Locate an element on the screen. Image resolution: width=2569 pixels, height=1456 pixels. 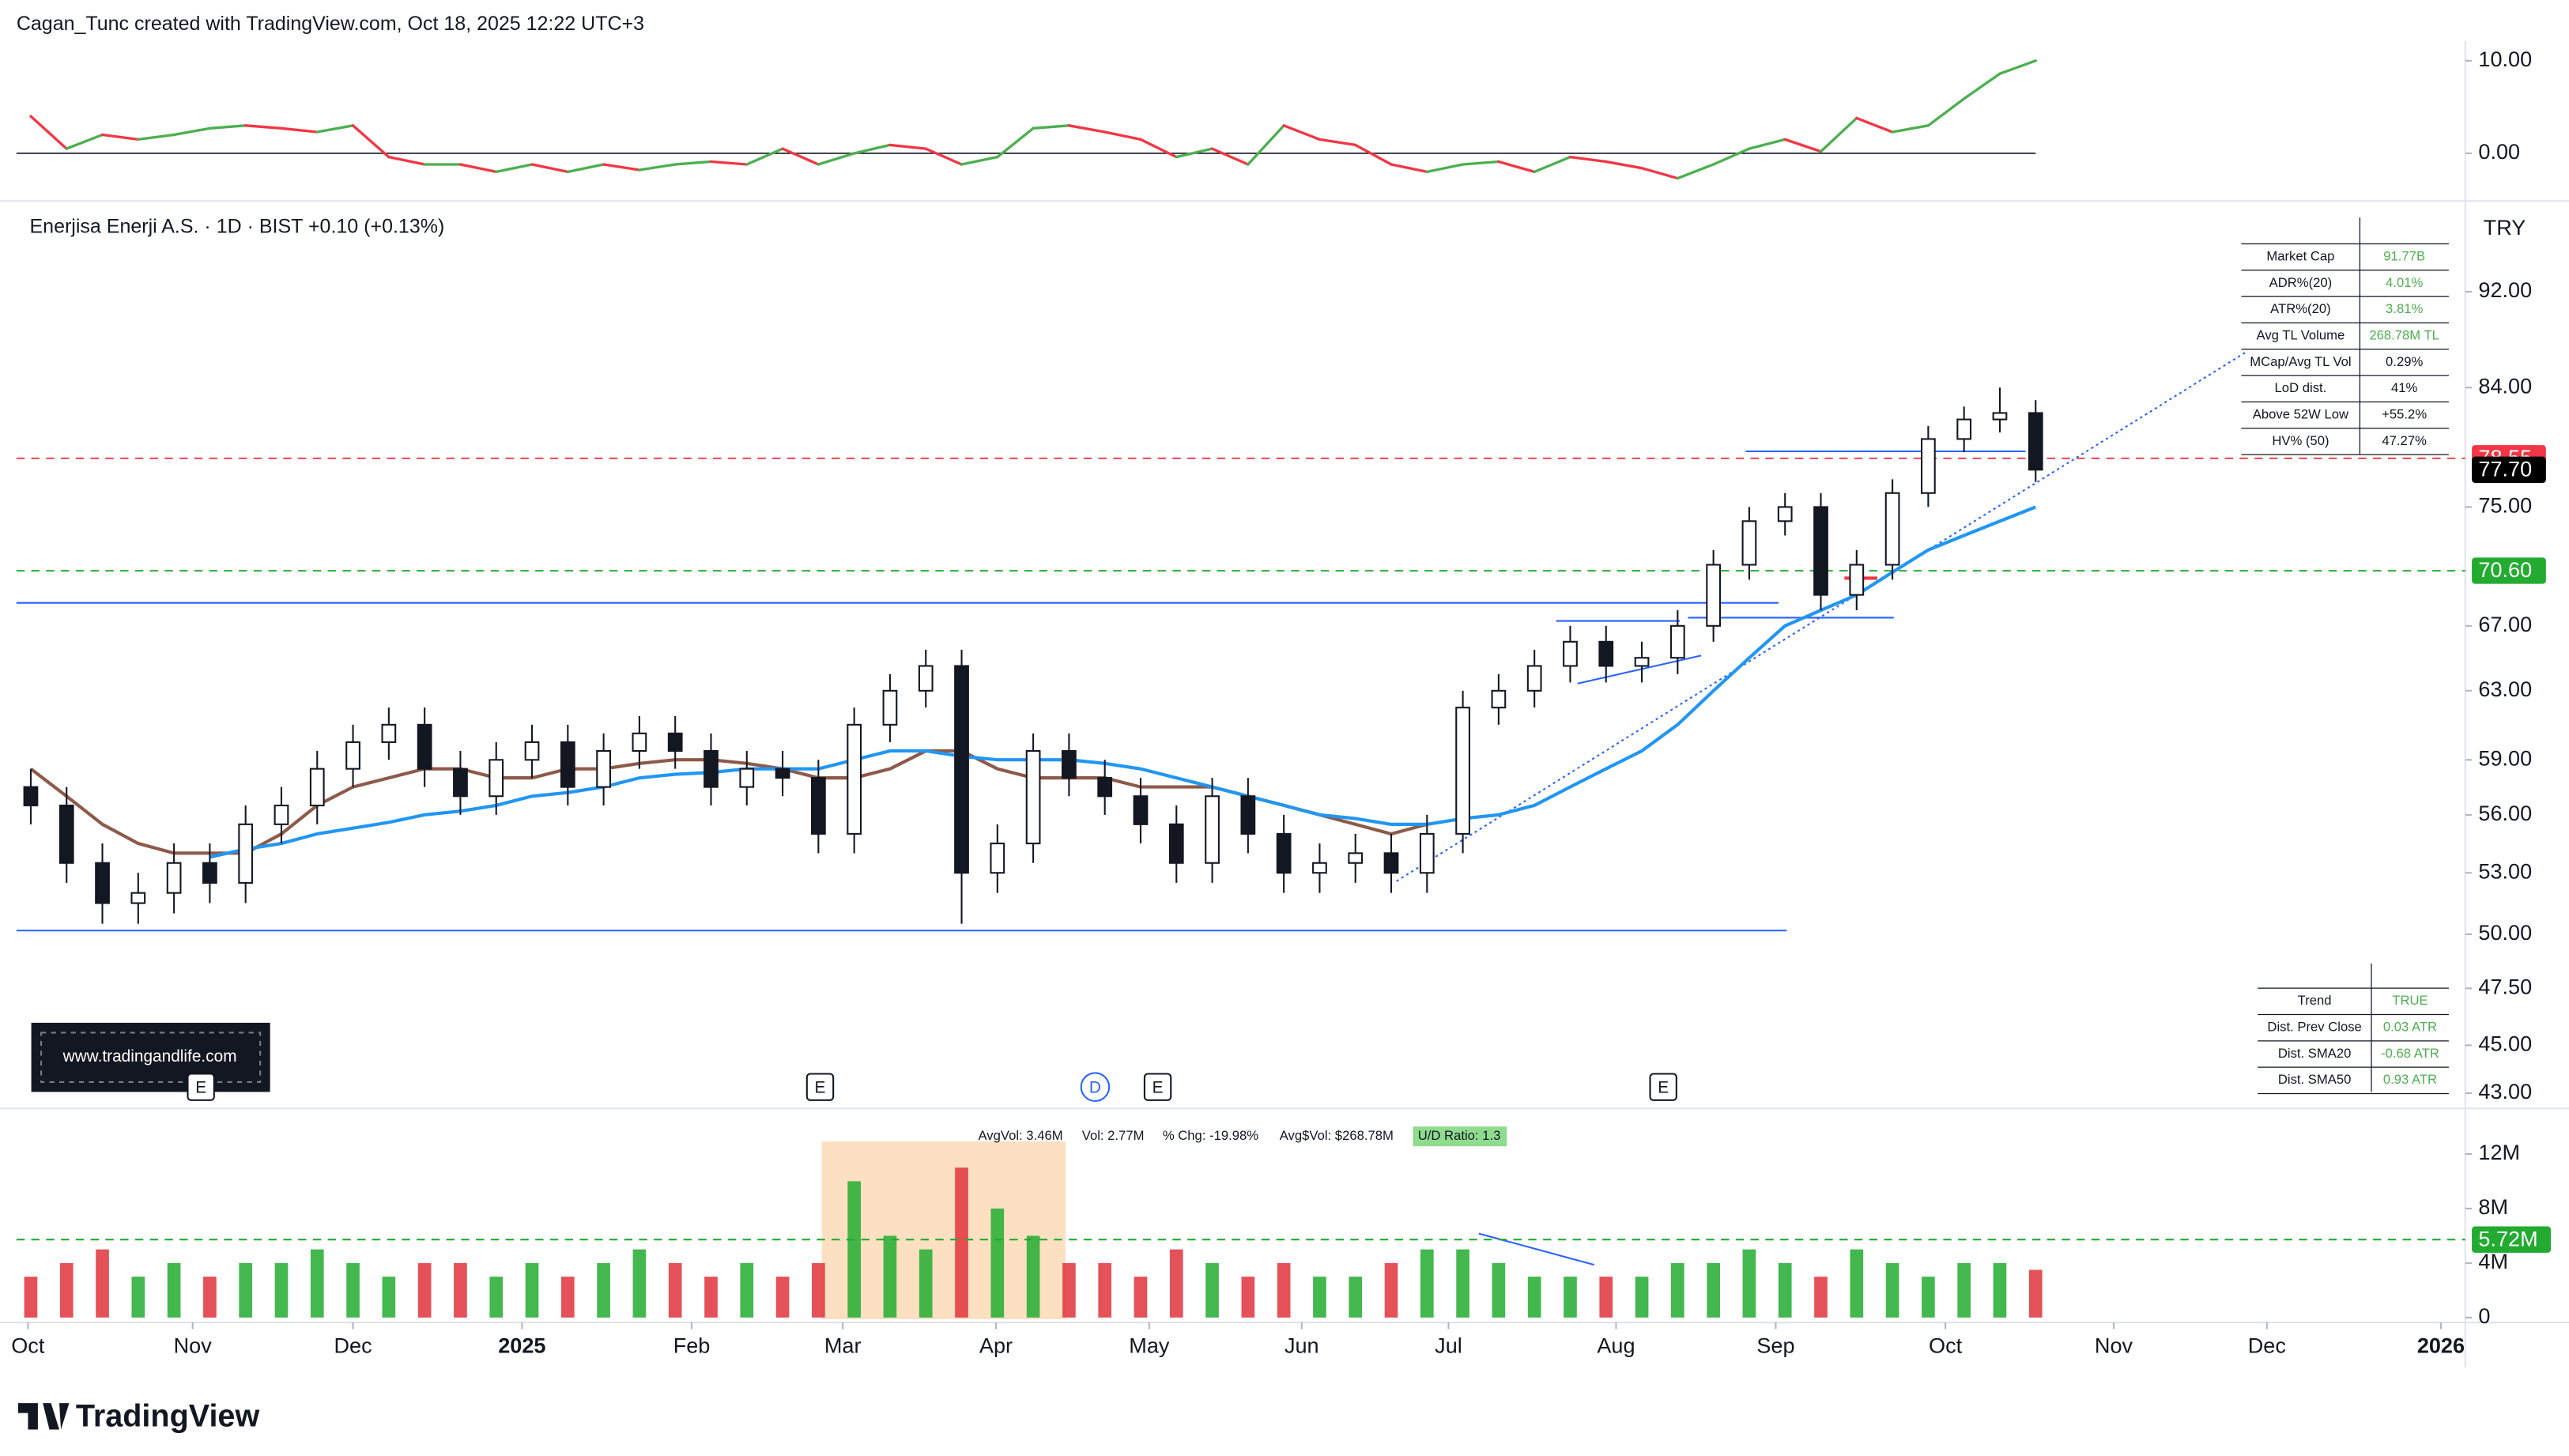
logo-mark is located at coordinates (43, 1416).